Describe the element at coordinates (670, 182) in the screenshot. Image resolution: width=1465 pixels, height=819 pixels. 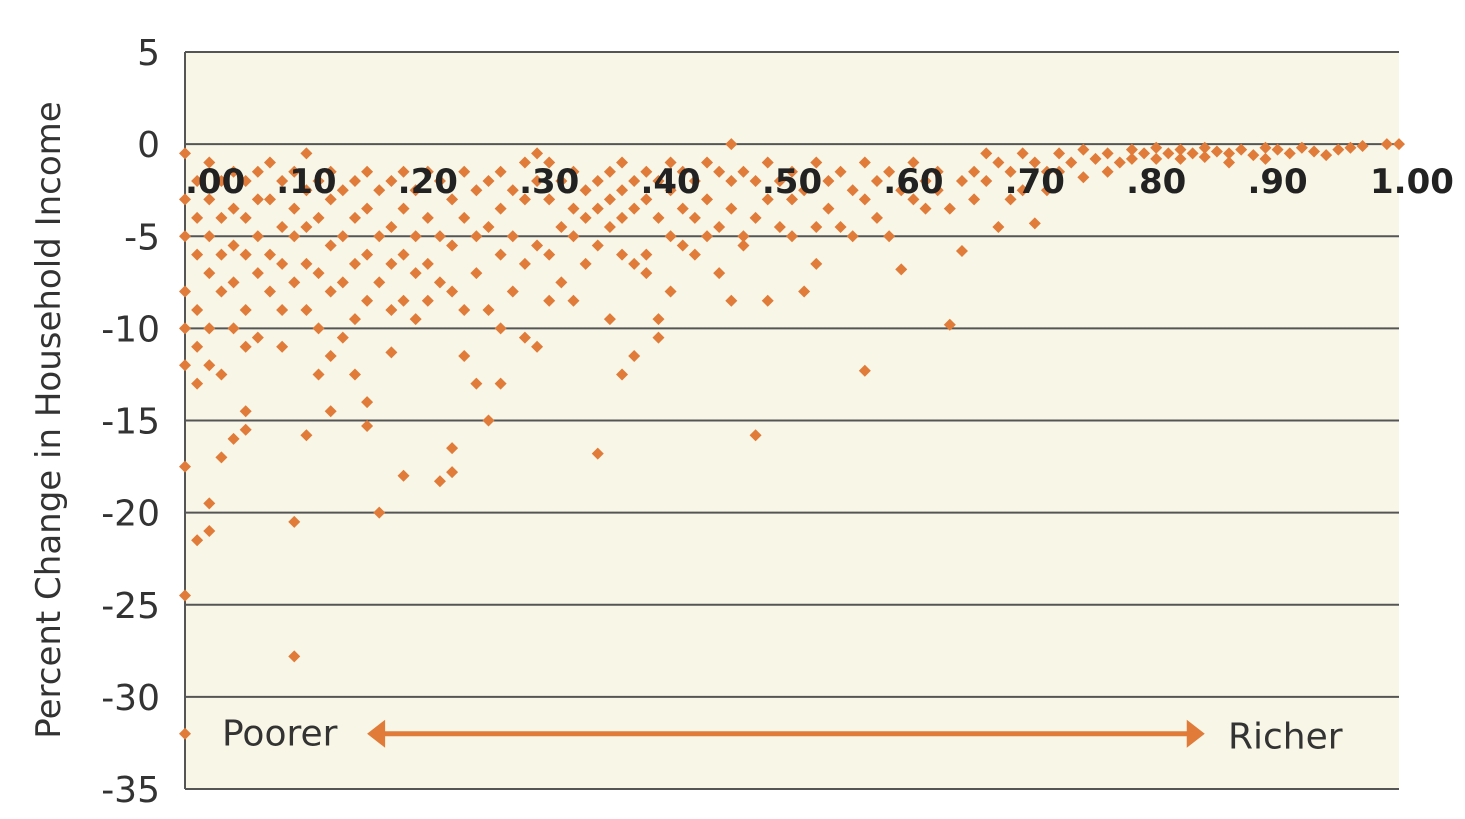
I see `x-tick-label: .40` at that location.